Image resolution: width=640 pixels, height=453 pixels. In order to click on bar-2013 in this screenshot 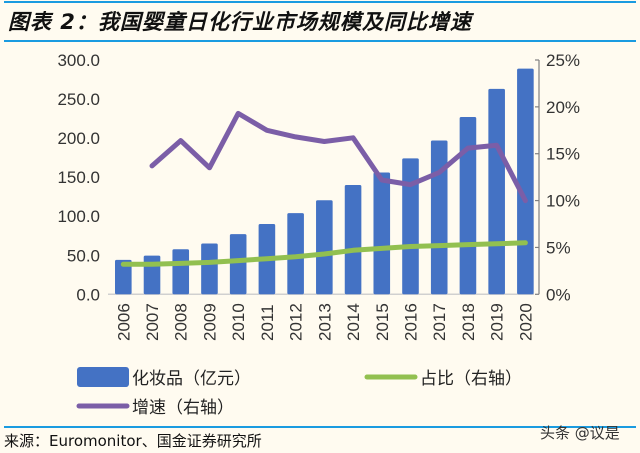, I will do `click(324, 247)`.